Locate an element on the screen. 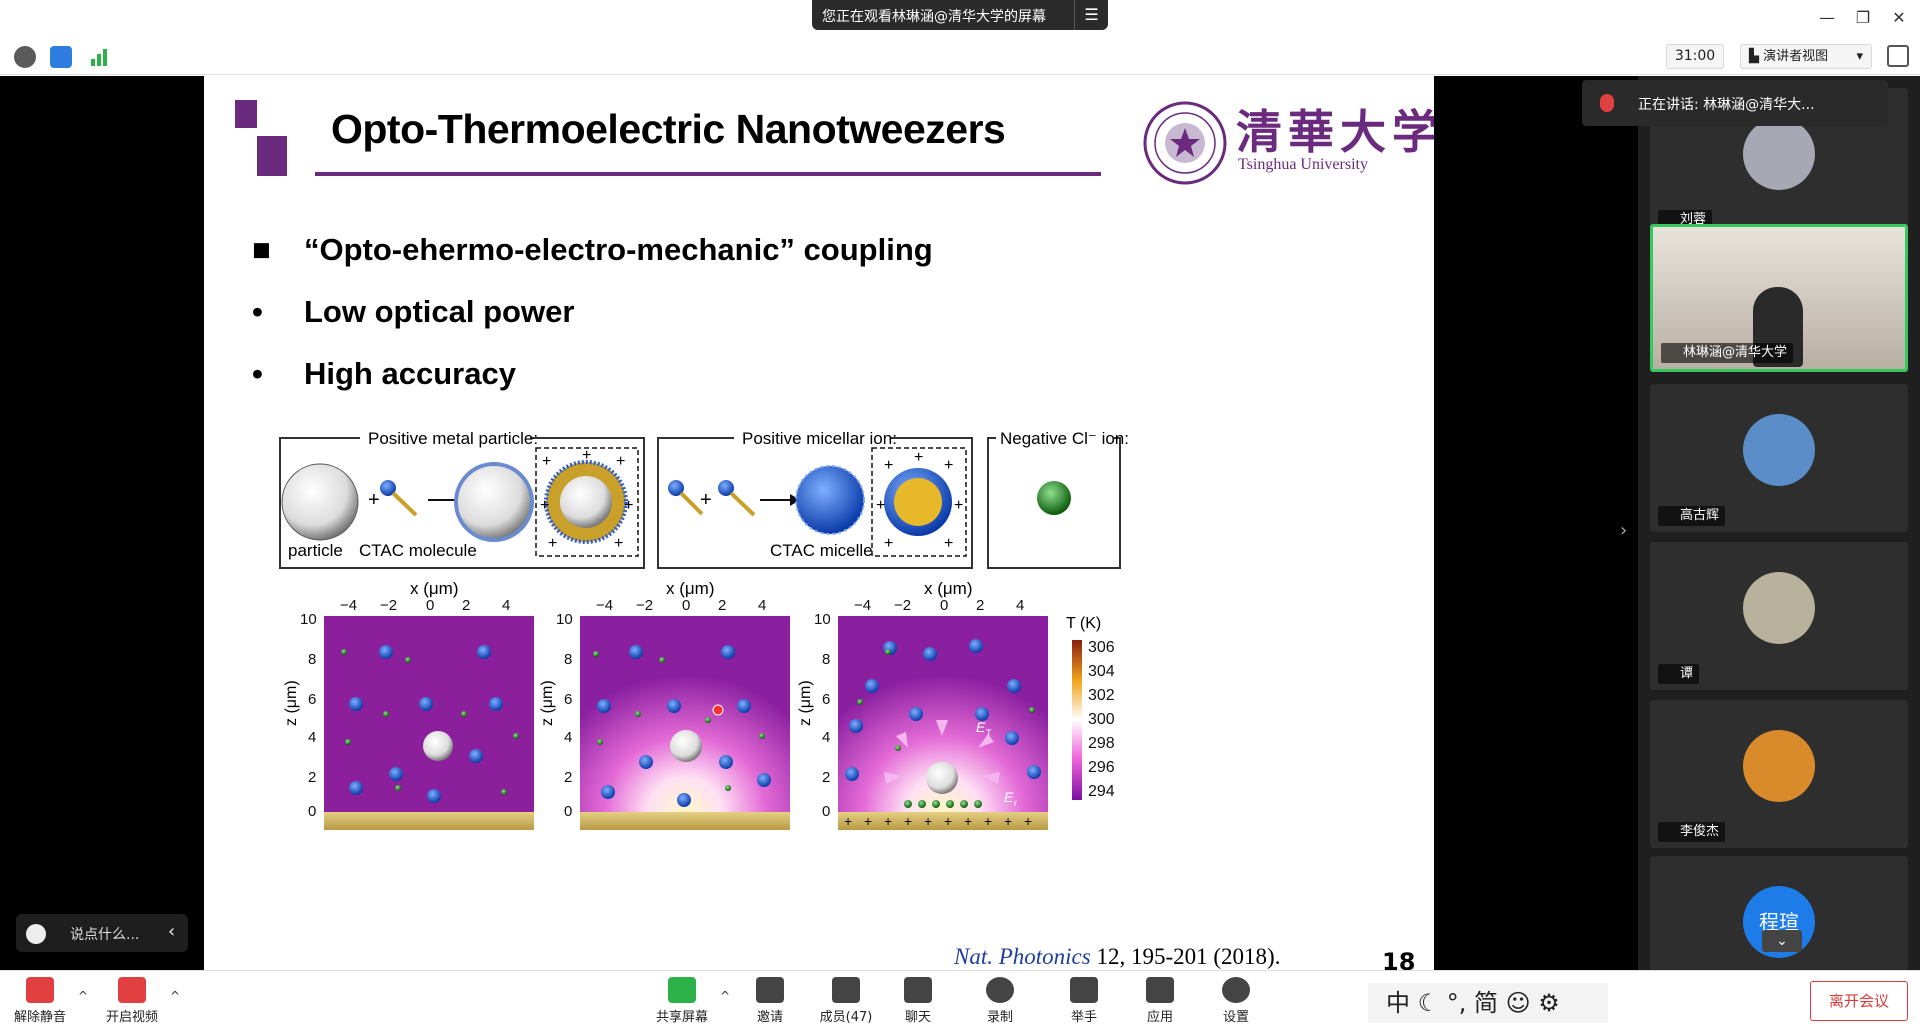  members-button: 成员(47) is located at coordinates (846, 1002).